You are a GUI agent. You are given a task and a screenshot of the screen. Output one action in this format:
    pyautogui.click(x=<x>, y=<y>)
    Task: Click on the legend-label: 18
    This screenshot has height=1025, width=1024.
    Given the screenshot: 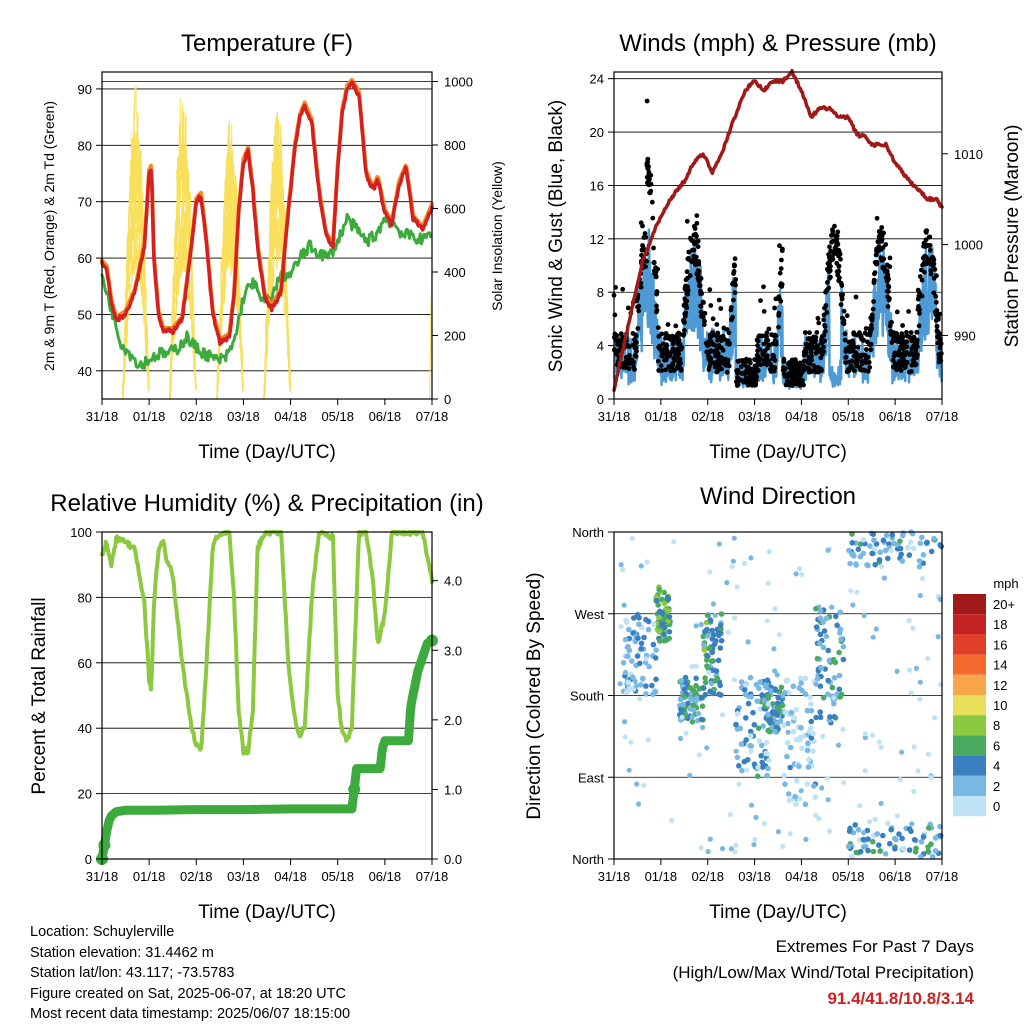 What is the action you would take?
    pyautogui.click(x=1000, y=624)
    